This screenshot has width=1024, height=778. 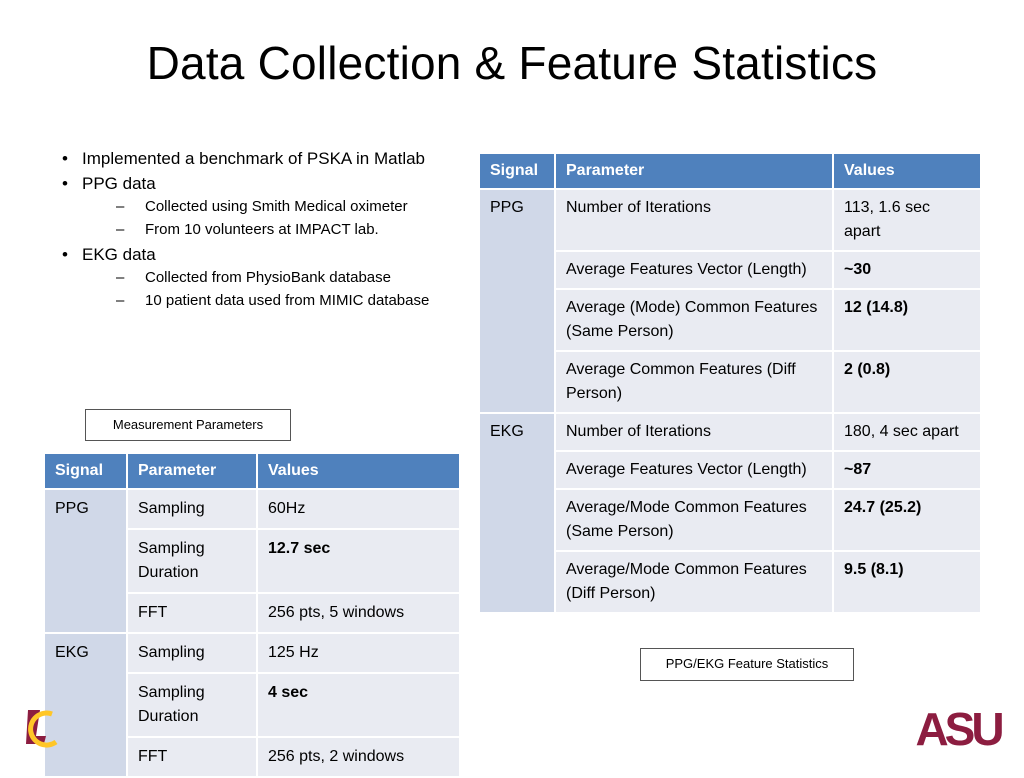 I want to click on feature-caption: PPG/EKG Feature Statistics, so click(x=747, y=664).